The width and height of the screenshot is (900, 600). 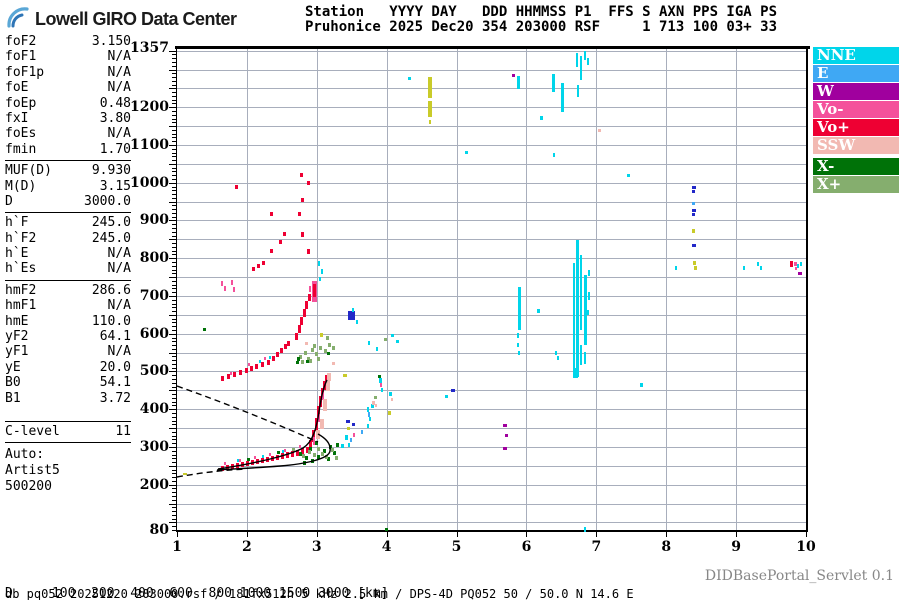 I want to click on param-label: fmin, so click(x=21, y=149).